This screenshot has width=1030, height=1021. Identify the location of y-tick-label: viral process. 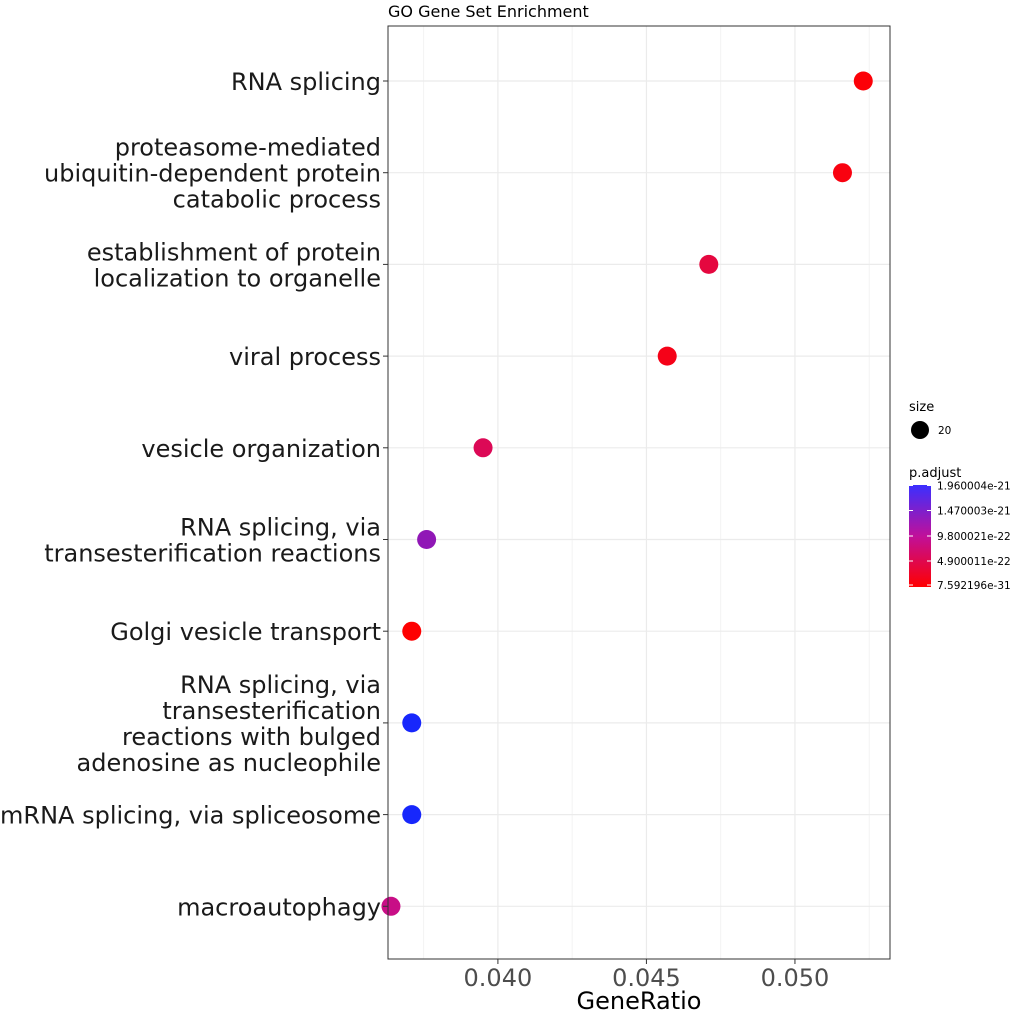
(305, 357).